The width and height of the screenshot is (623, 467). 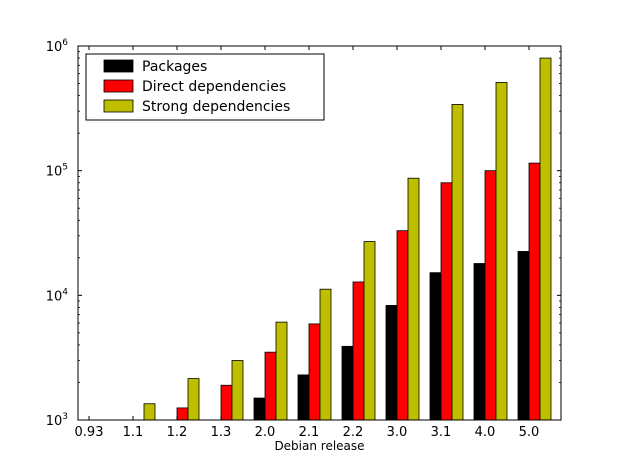 What do you see at coordinates (259, 409) in the screenshot?
I see `bar-packages-2.0` at bounding box center [259, 409].